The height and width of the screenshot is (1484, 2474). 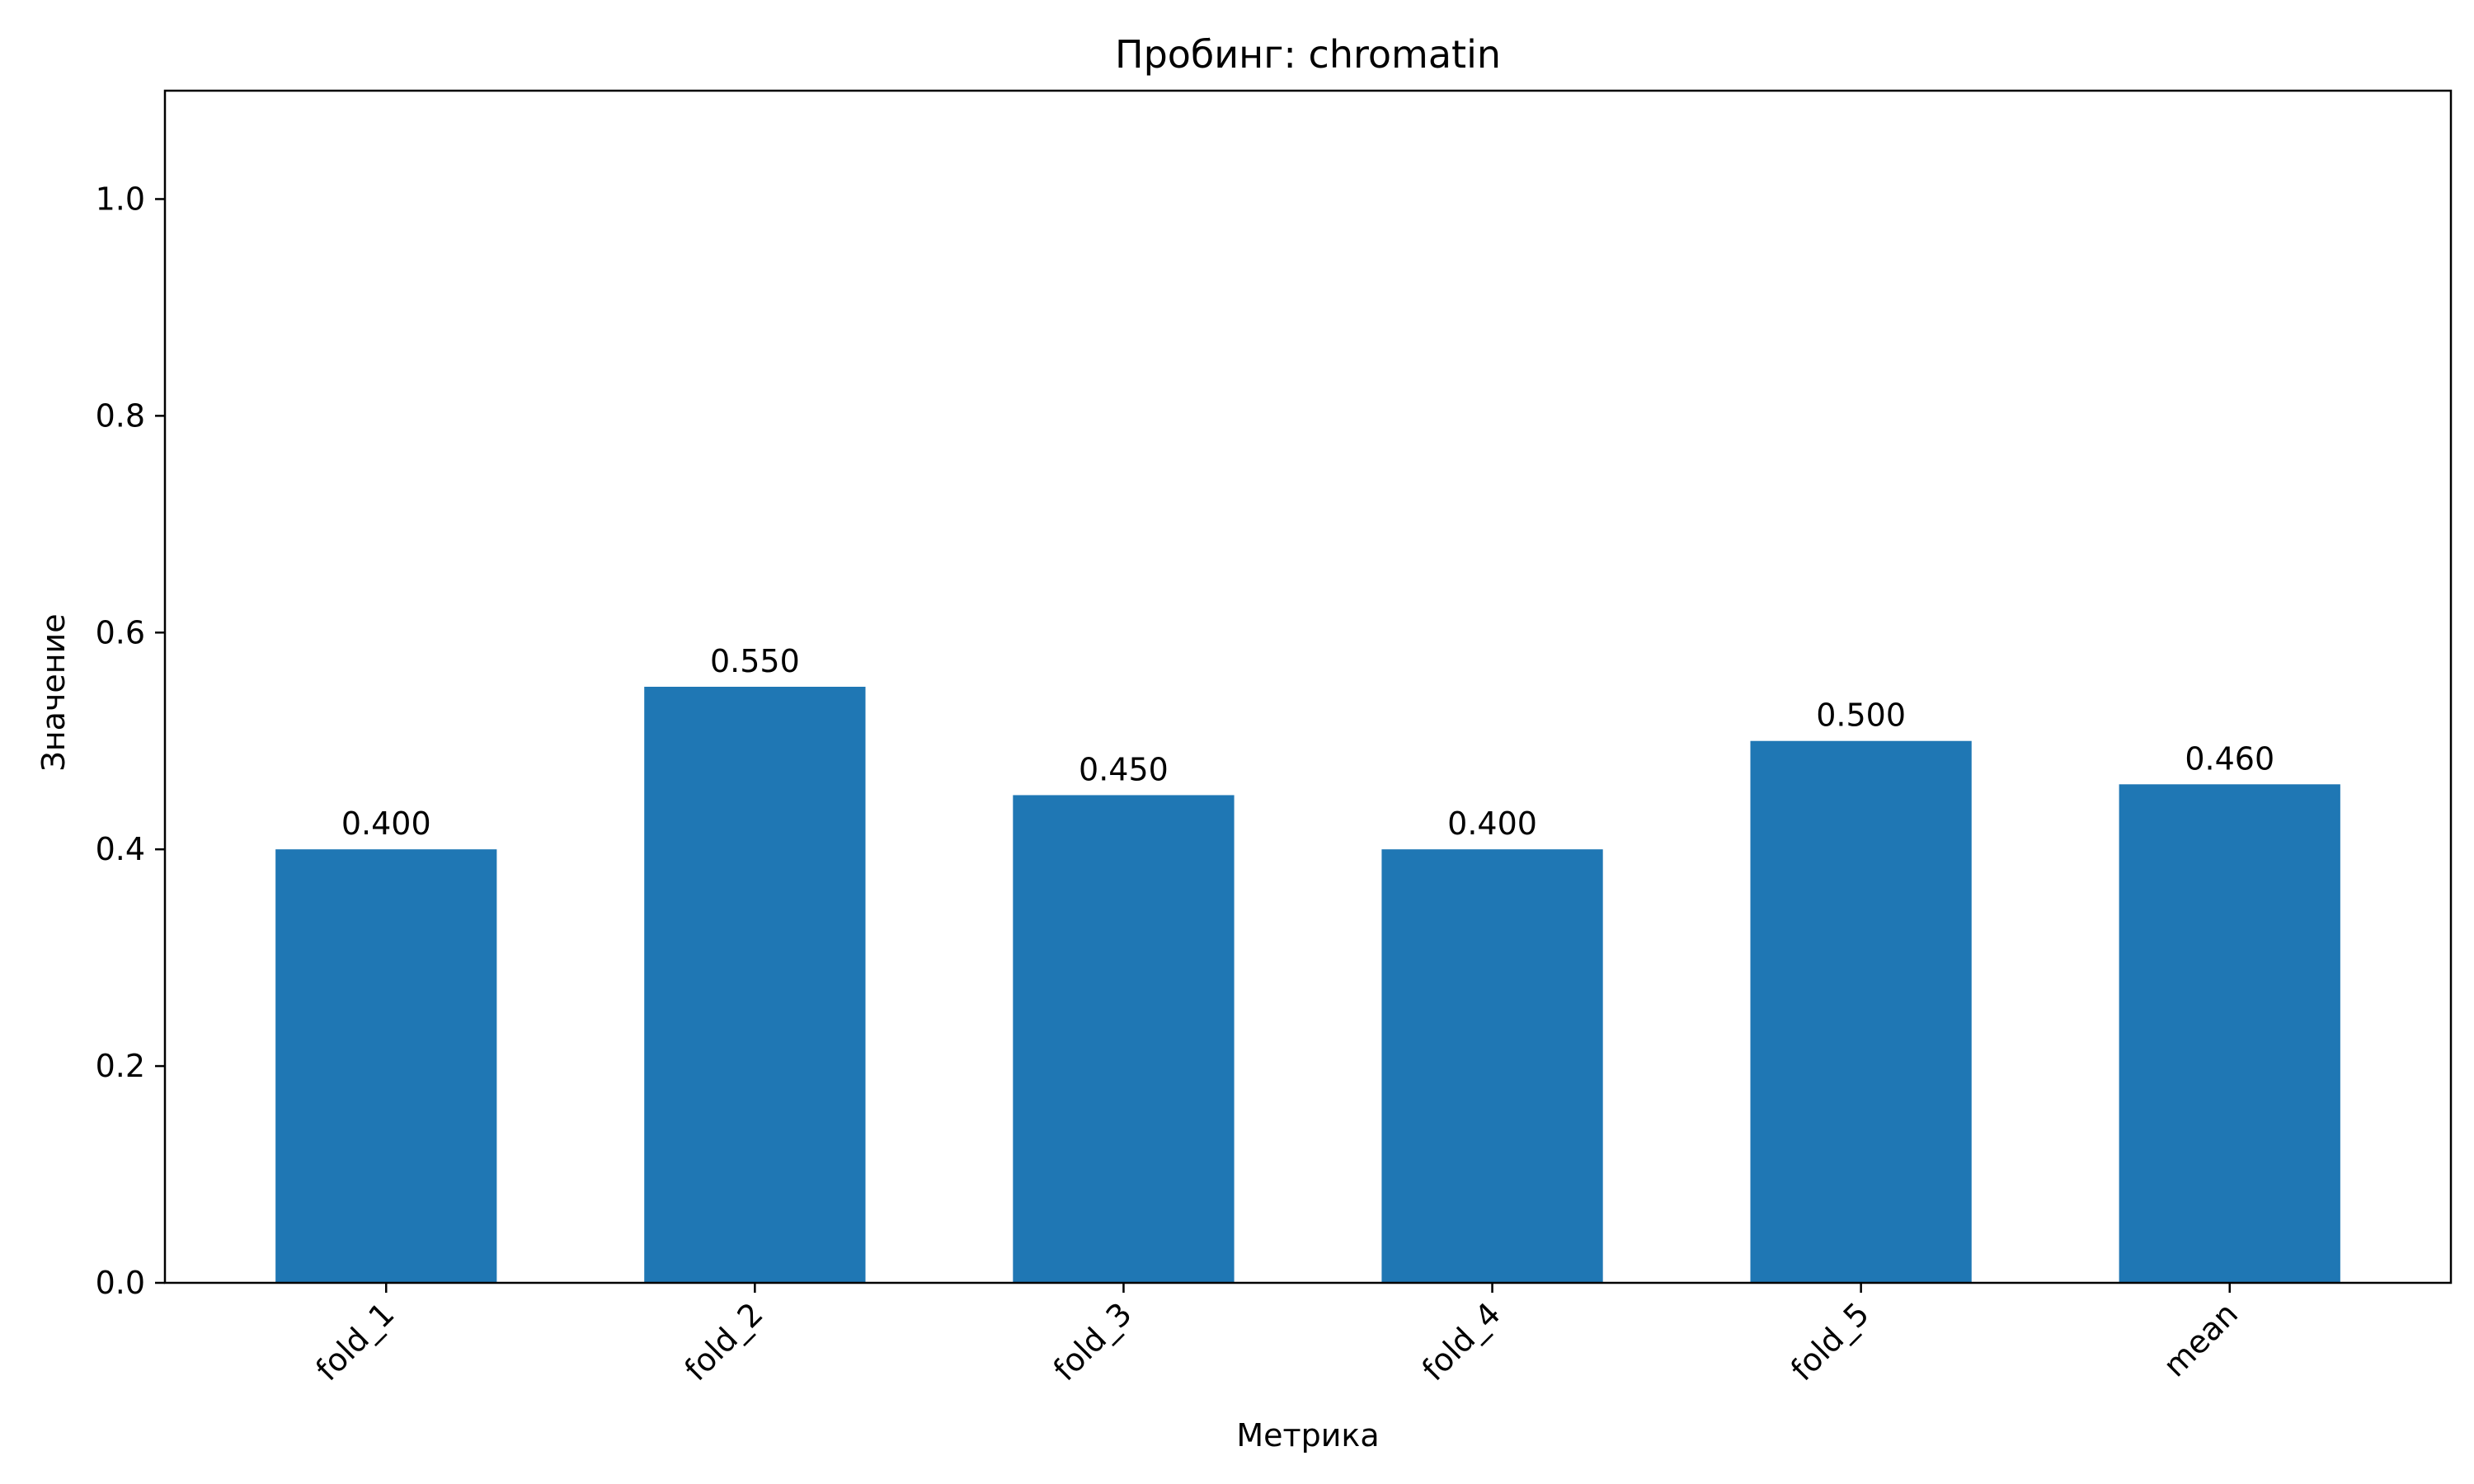 What do you see at coordinates (2229, 758) in the screenshot?
I see `data-label-mean: 0.460` at bounding box center [2229, 758].